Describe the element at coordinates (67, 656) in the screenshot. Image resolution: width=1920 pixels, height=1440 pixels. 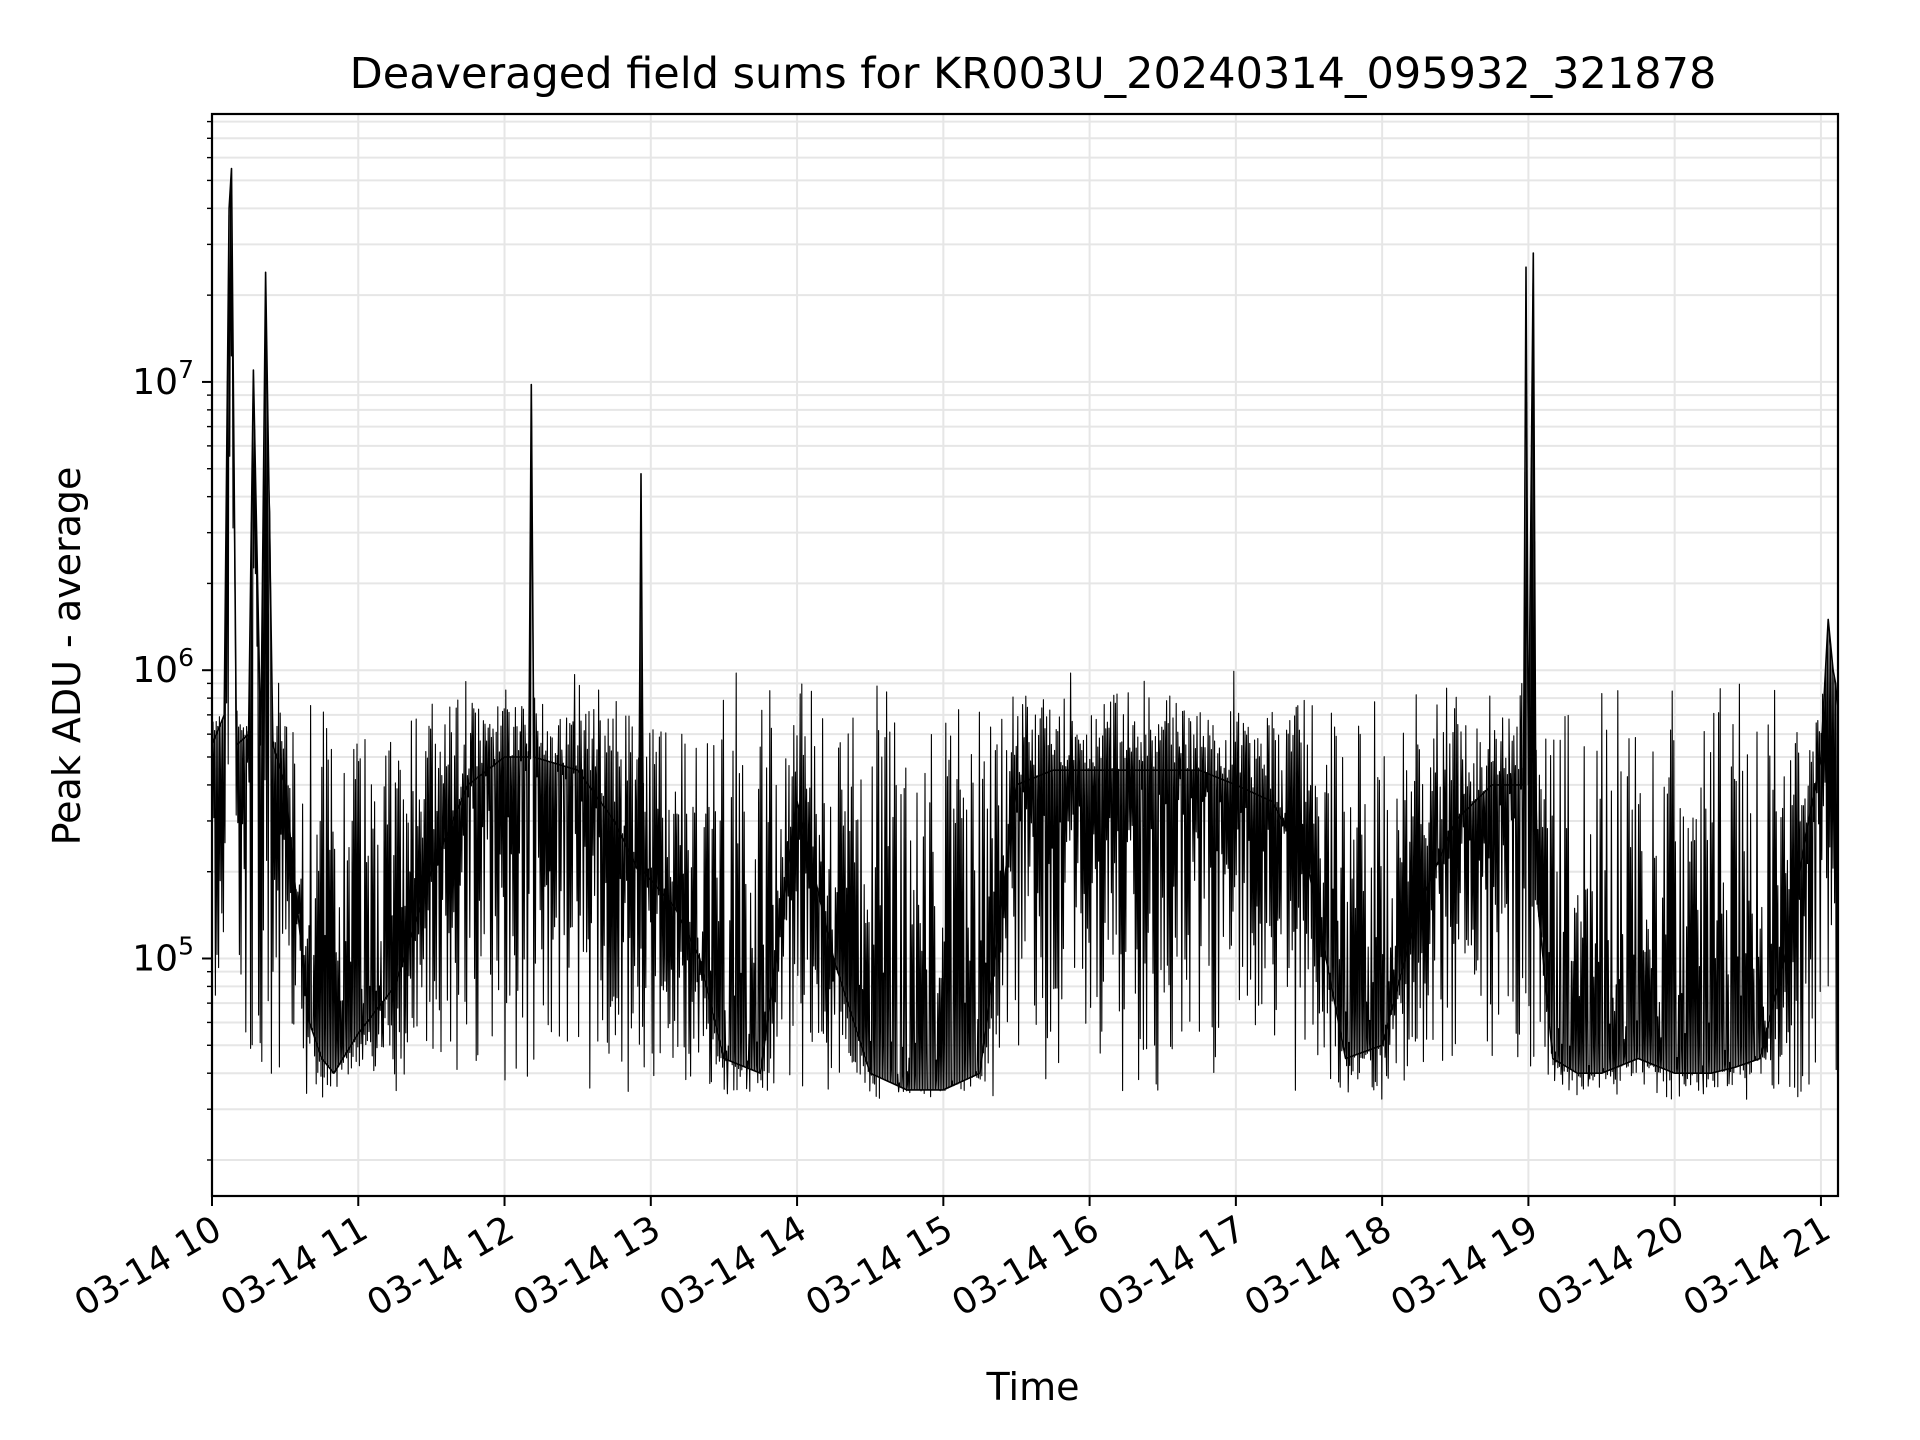
I see `y-axis-label: Peak ADU - average` at that location.